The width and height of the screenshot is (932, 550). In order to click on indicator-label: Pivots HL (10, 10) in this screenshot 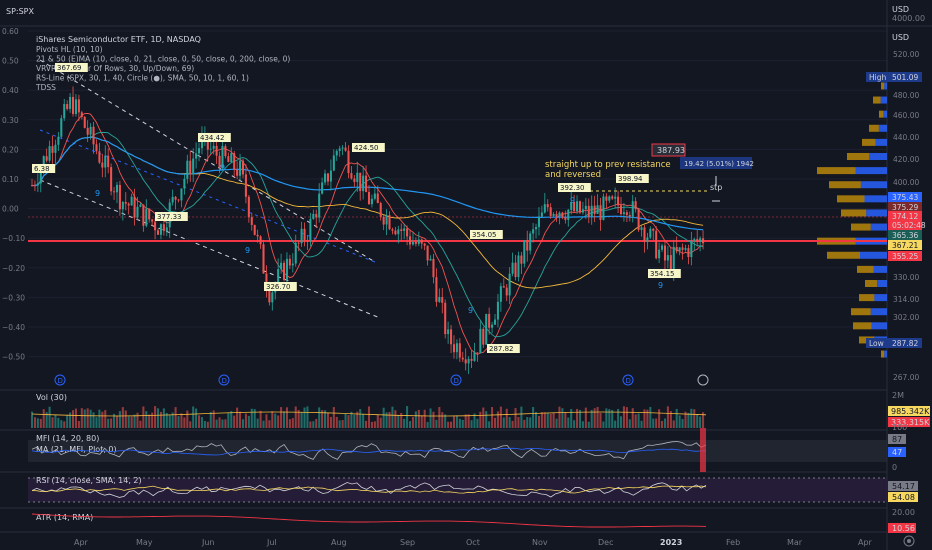, I will do `click(69, 49)`.